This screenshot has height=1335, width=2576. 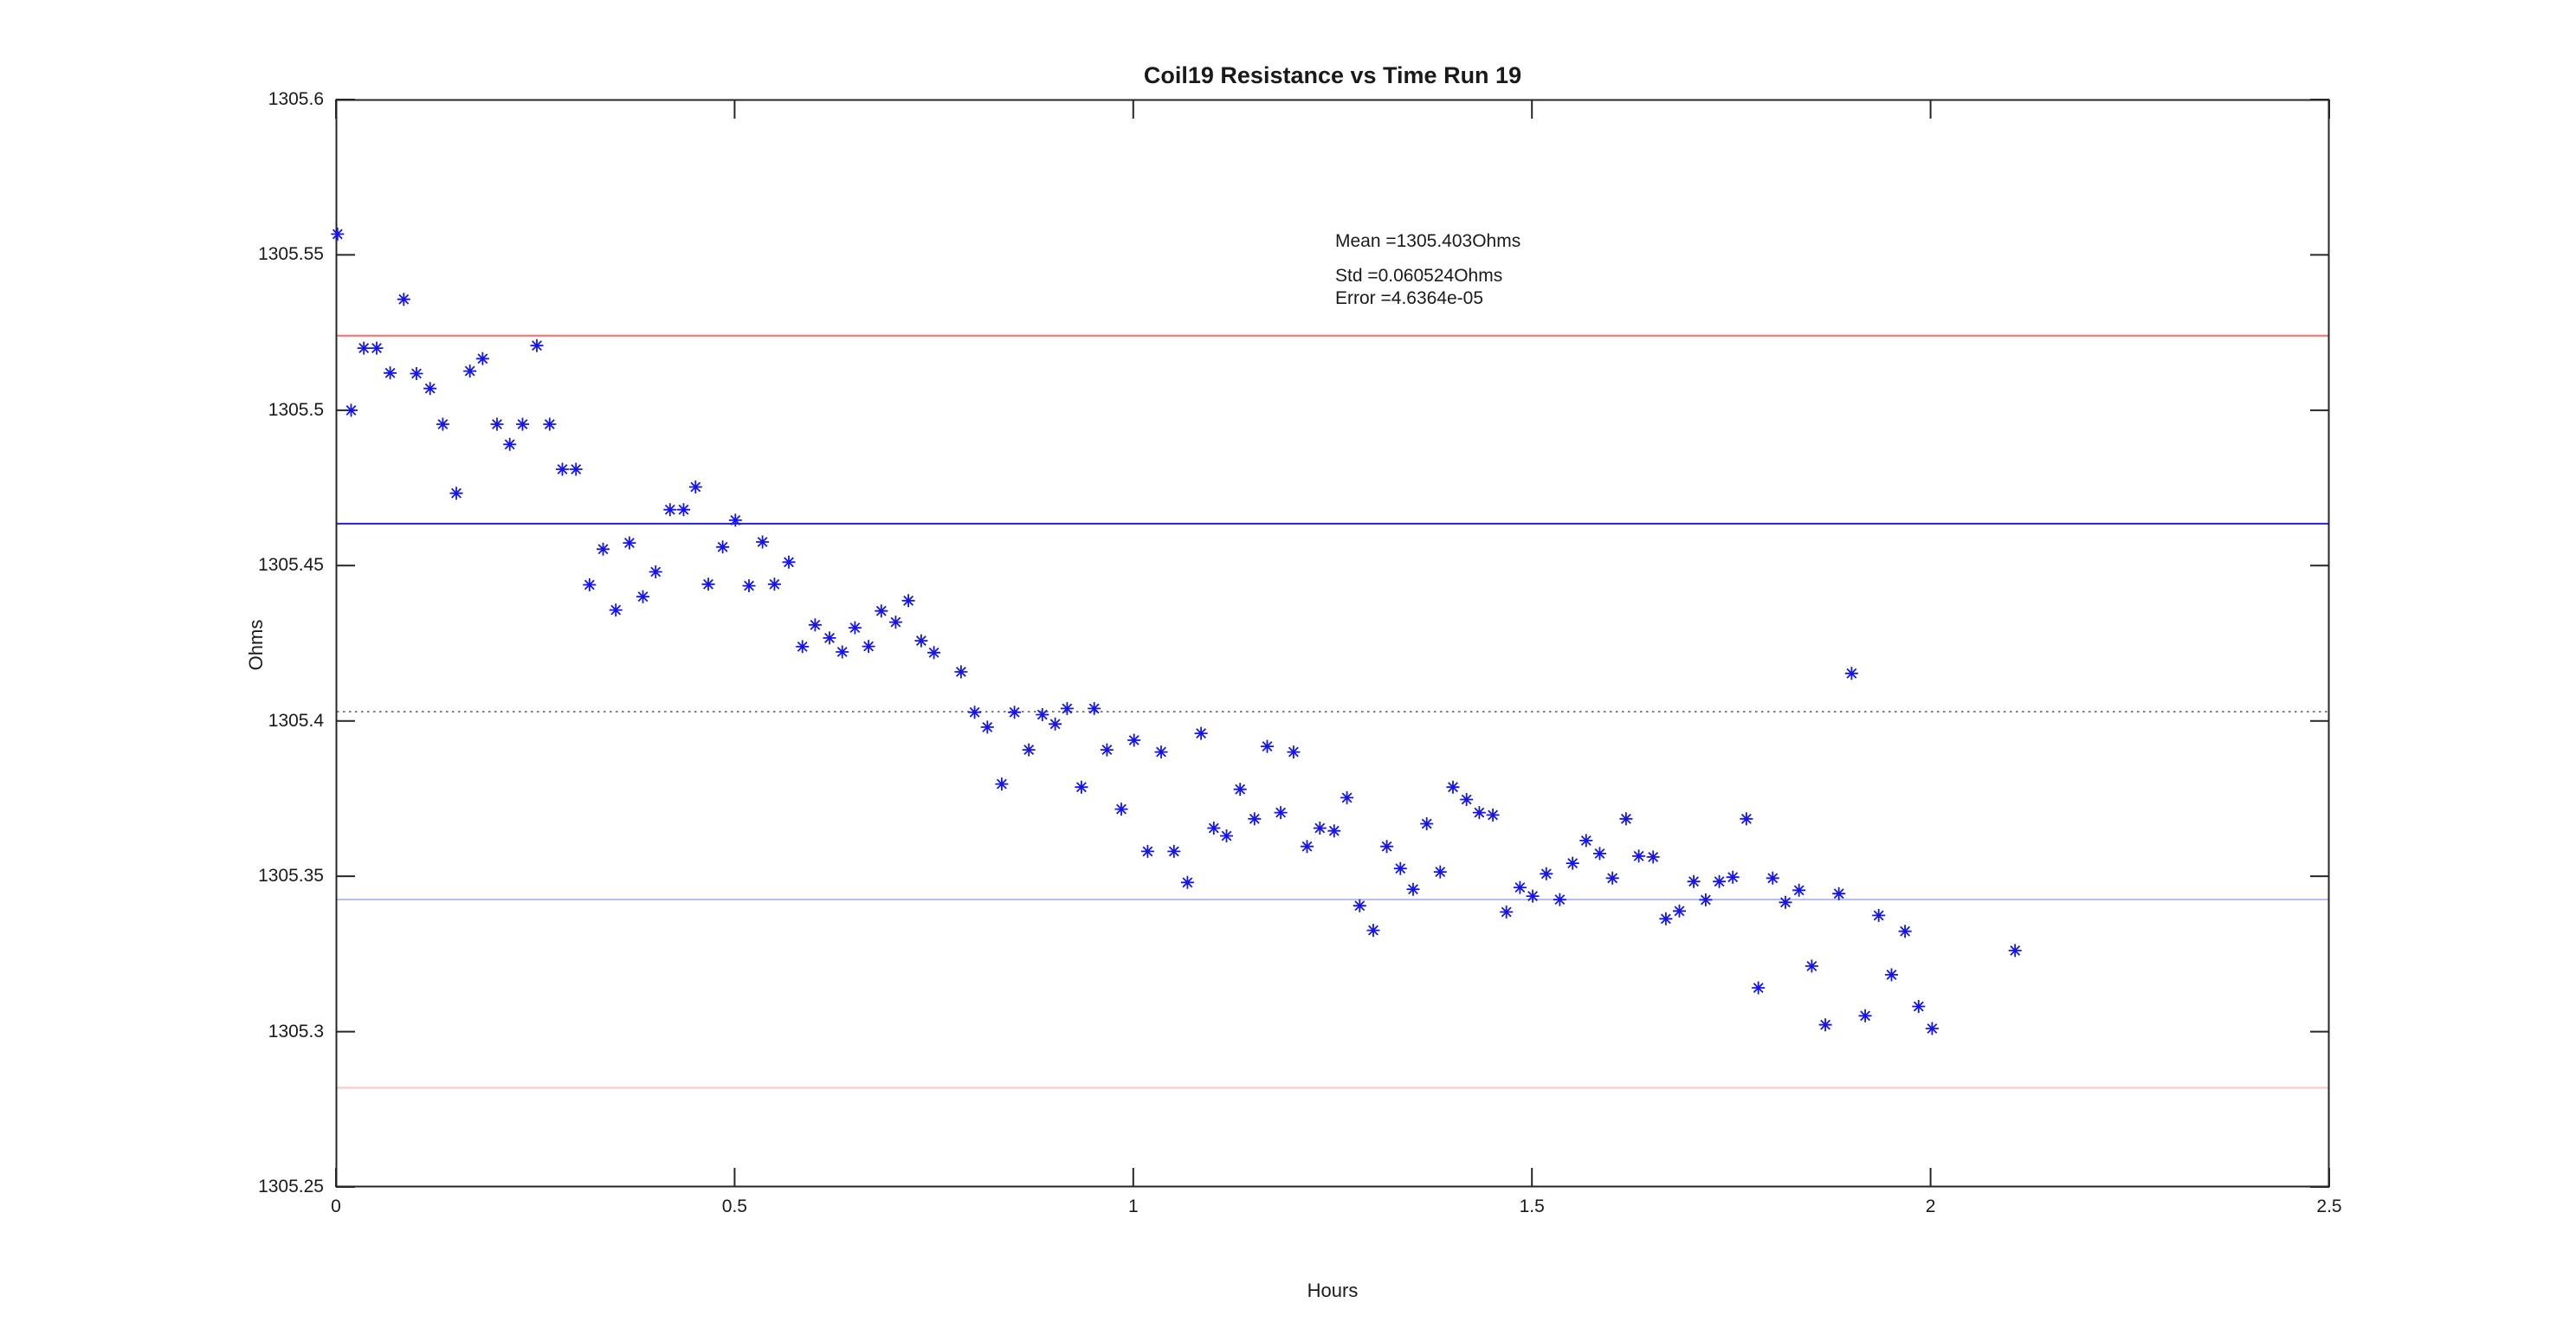 I want to click on stats-mean-text: Mean =1305.403Ohms, so click(x=1428, y=241).